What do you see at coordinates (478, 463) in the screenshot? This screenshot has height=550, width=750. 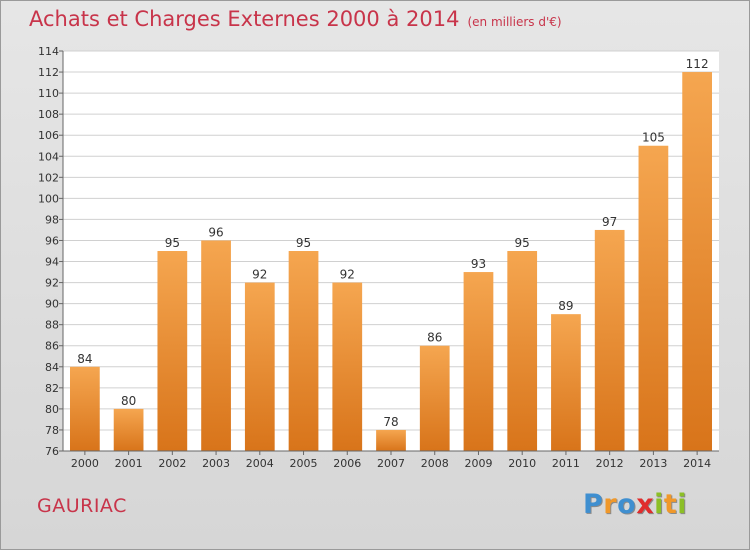 I see `x-tick-label: 2009` at bounding box center [478, 463].